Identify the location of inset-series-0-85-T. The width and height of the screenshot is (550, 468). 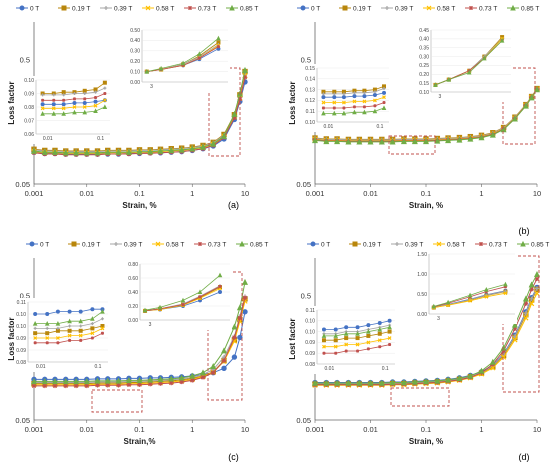
(469, 295).